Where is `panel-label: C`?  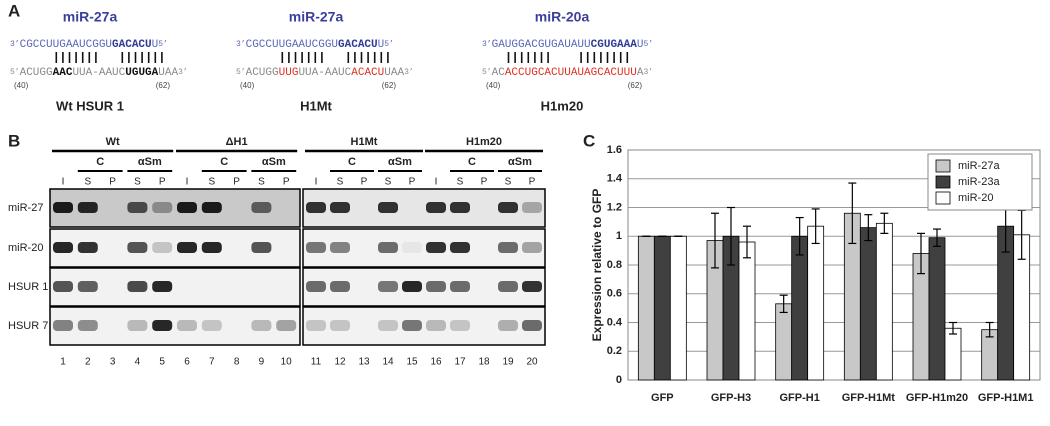
panel-label: C is located at coordinates (589, 140).